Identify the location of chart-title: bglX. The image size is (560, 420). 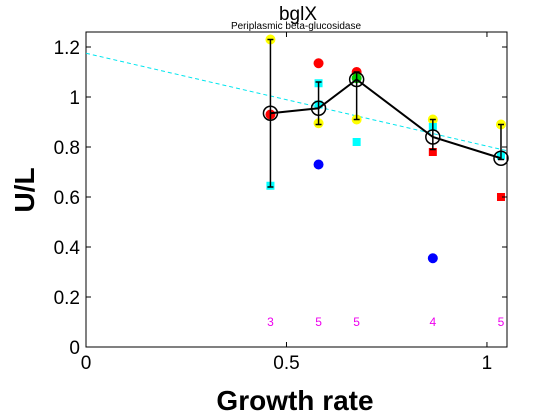
(298, 14).